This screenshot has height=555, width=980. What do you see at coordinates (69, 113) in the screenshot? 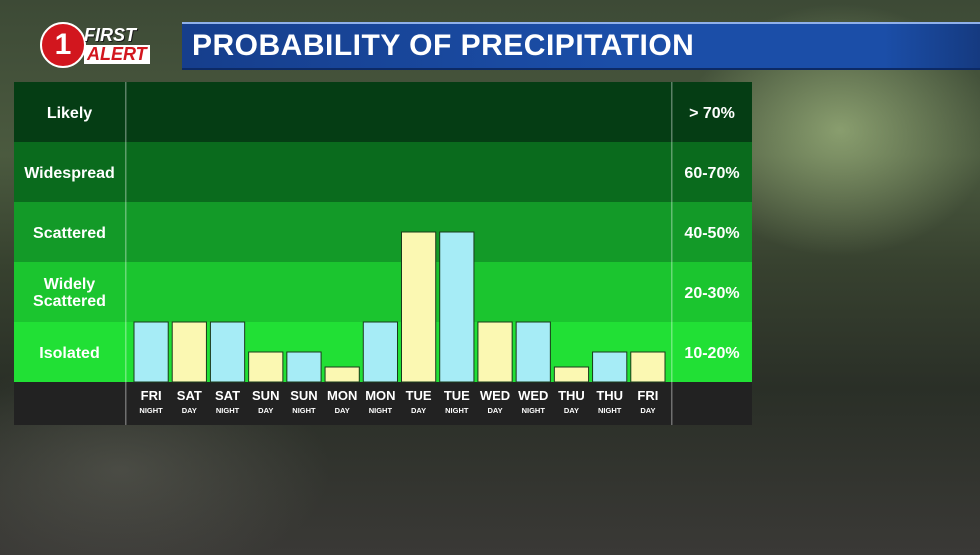
I see `band-label: Likely` at bounding box center [69, 113].